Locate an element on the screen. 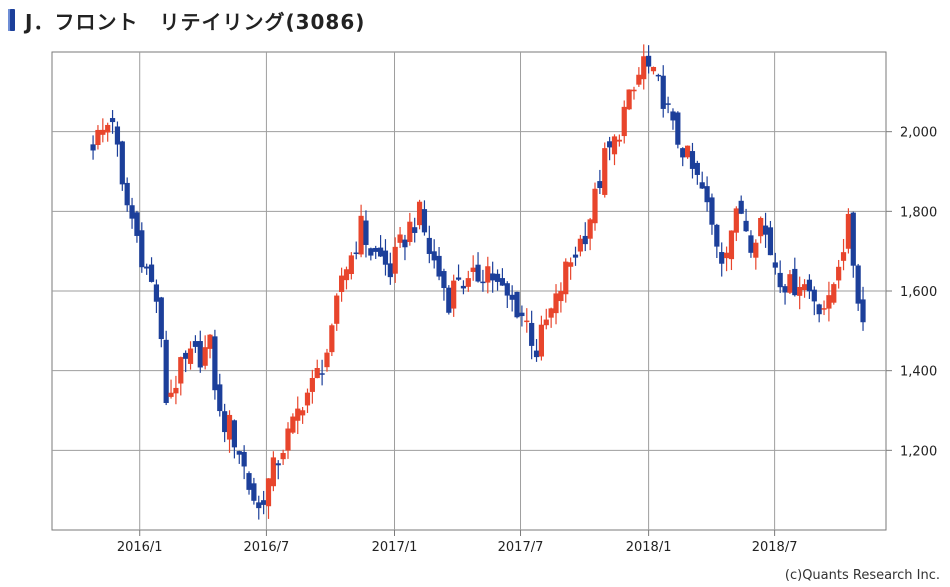  x-tick-label: 2017/1 is located at coordinates (395, 547).